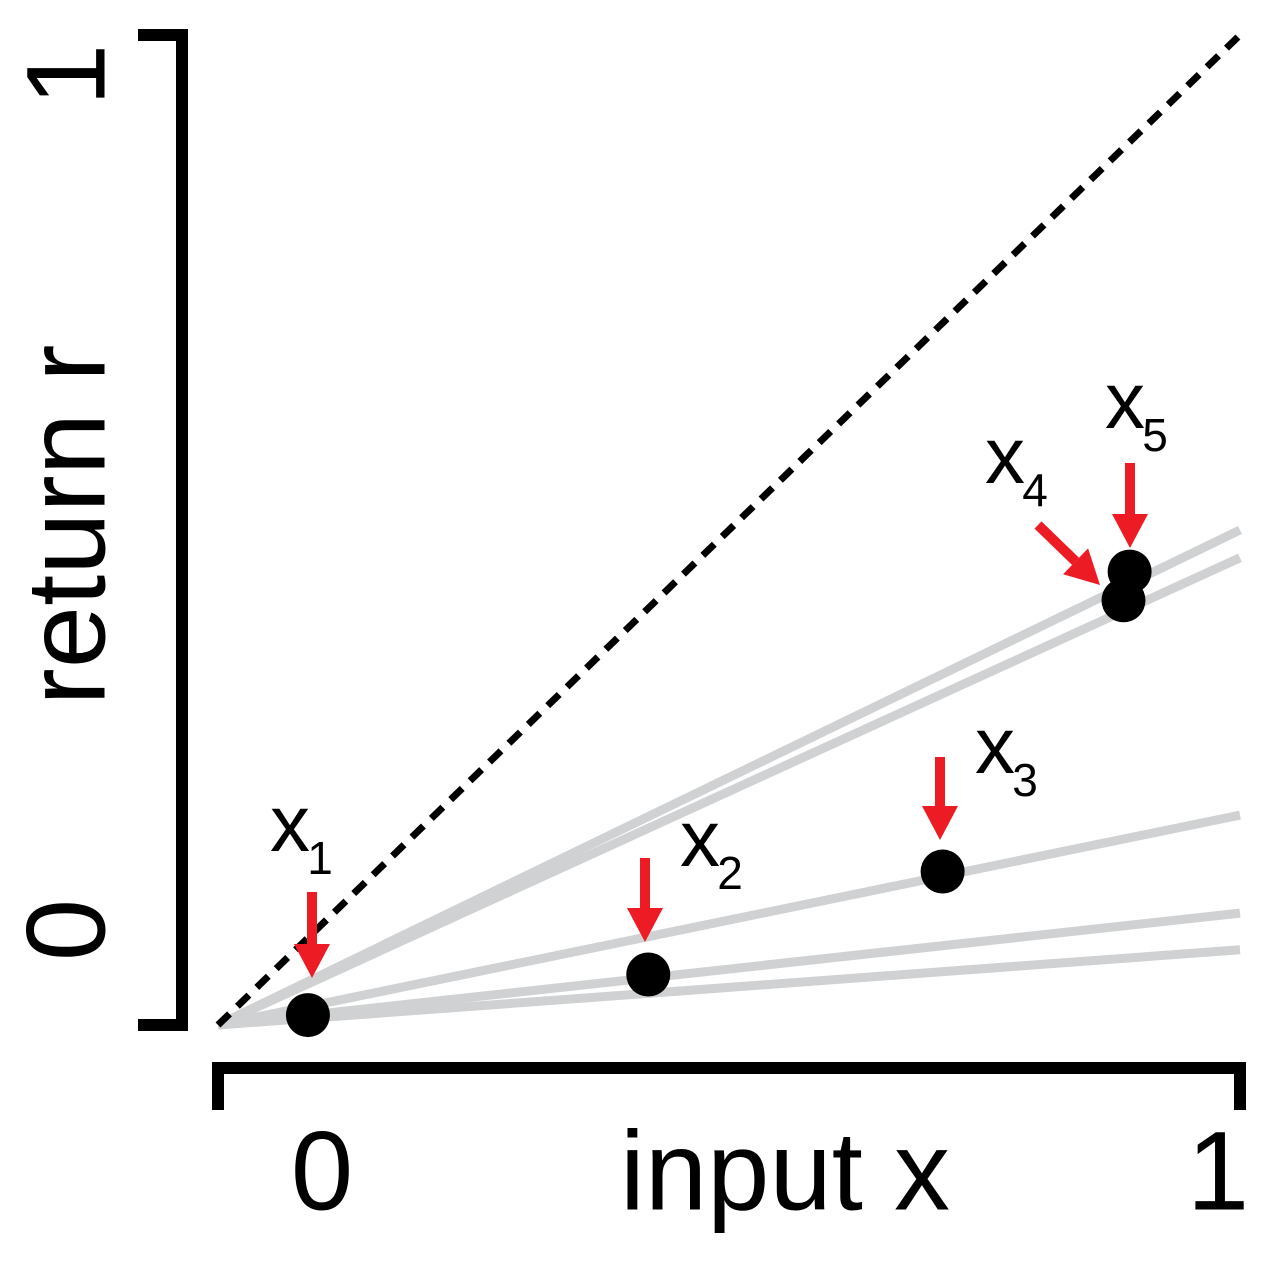 The width and height of the screenshot is (1266, 1265). I want to click on point-label-sub: 5, so click(1155, 435).